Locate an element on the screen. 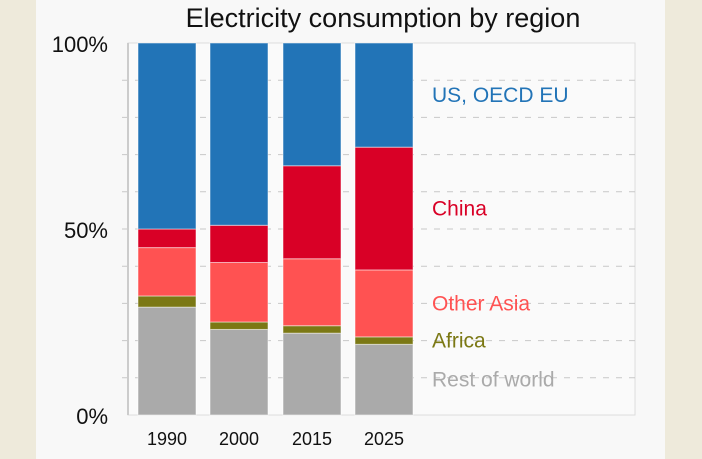 Image resolution: width=702 pixels, height=459 pixels. y-tick-labels: 0% 50% 100% is located at coordinates (80, 230).